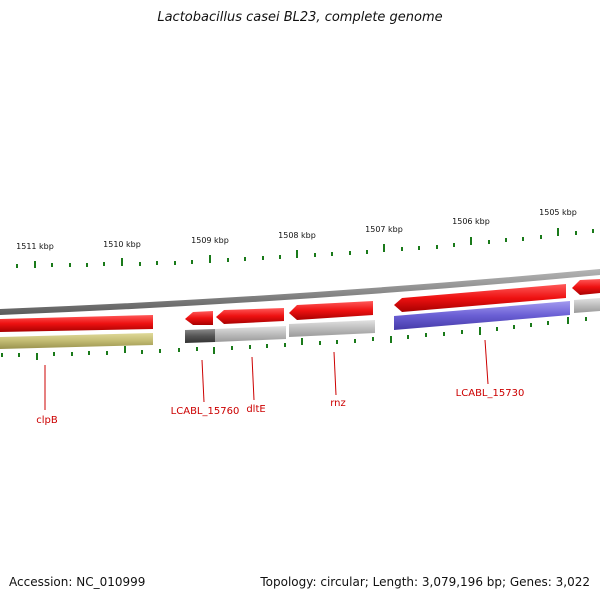 The image size is (600, 600). I want to click on outer-tick-marks, so click(305, 248).